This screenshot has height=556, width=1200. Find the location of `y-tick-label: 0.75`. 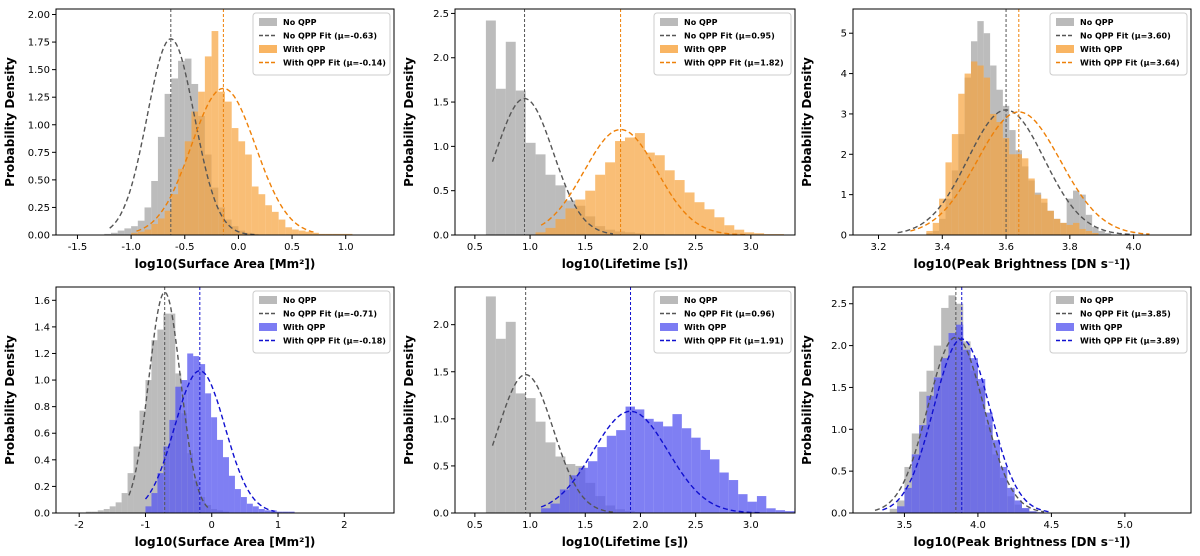

y-tick-label: 0.75 is located at coordinates (39, 153).